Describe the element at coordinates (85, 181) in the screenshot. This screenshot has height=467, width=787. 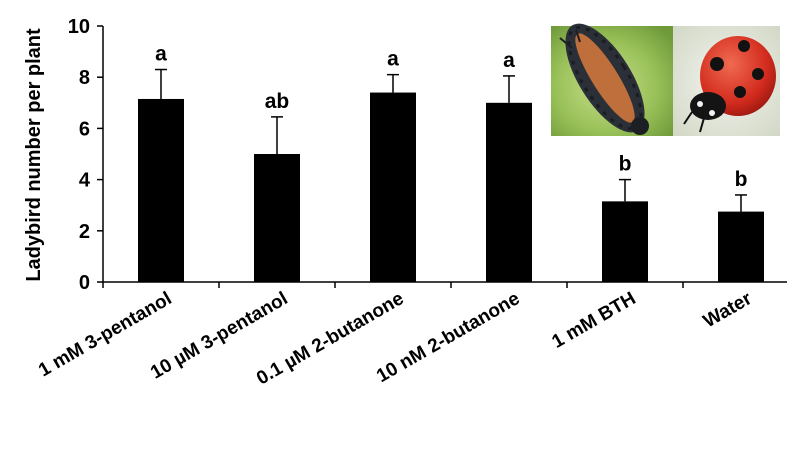
I see `y-tick-label: 4` at that location.